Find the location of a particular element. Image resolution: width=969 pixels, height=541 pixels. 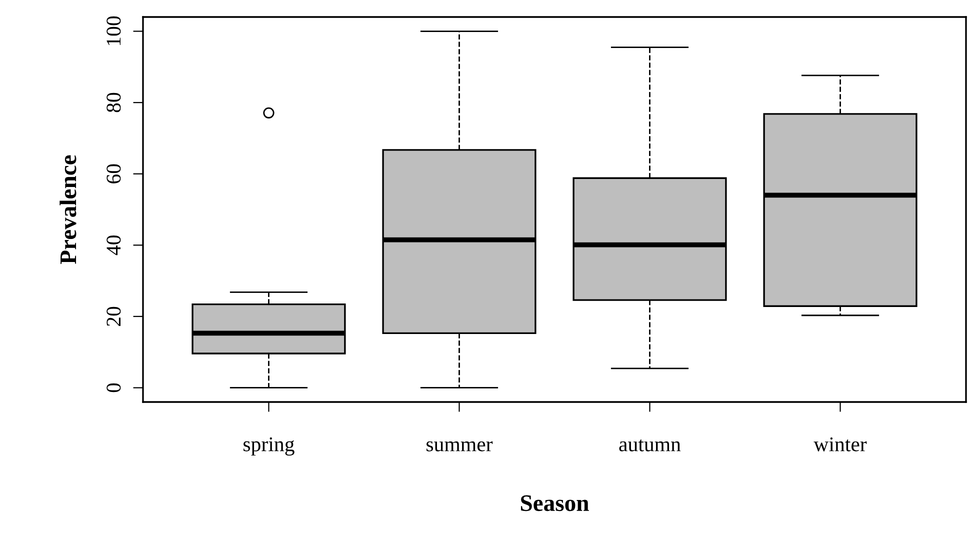

y-tick-label: 100 is located at coordinates (113, 31).